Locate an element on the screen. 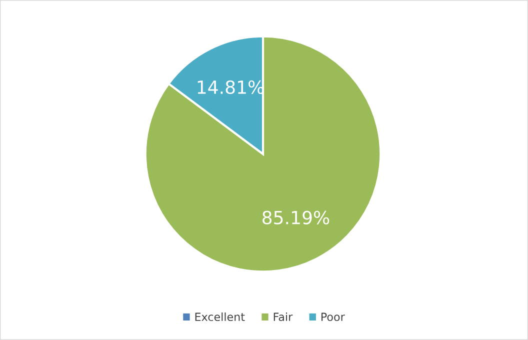 This screenshot has width=528, height=340. data-label: 14.81% is located at coordinates (231, 87).